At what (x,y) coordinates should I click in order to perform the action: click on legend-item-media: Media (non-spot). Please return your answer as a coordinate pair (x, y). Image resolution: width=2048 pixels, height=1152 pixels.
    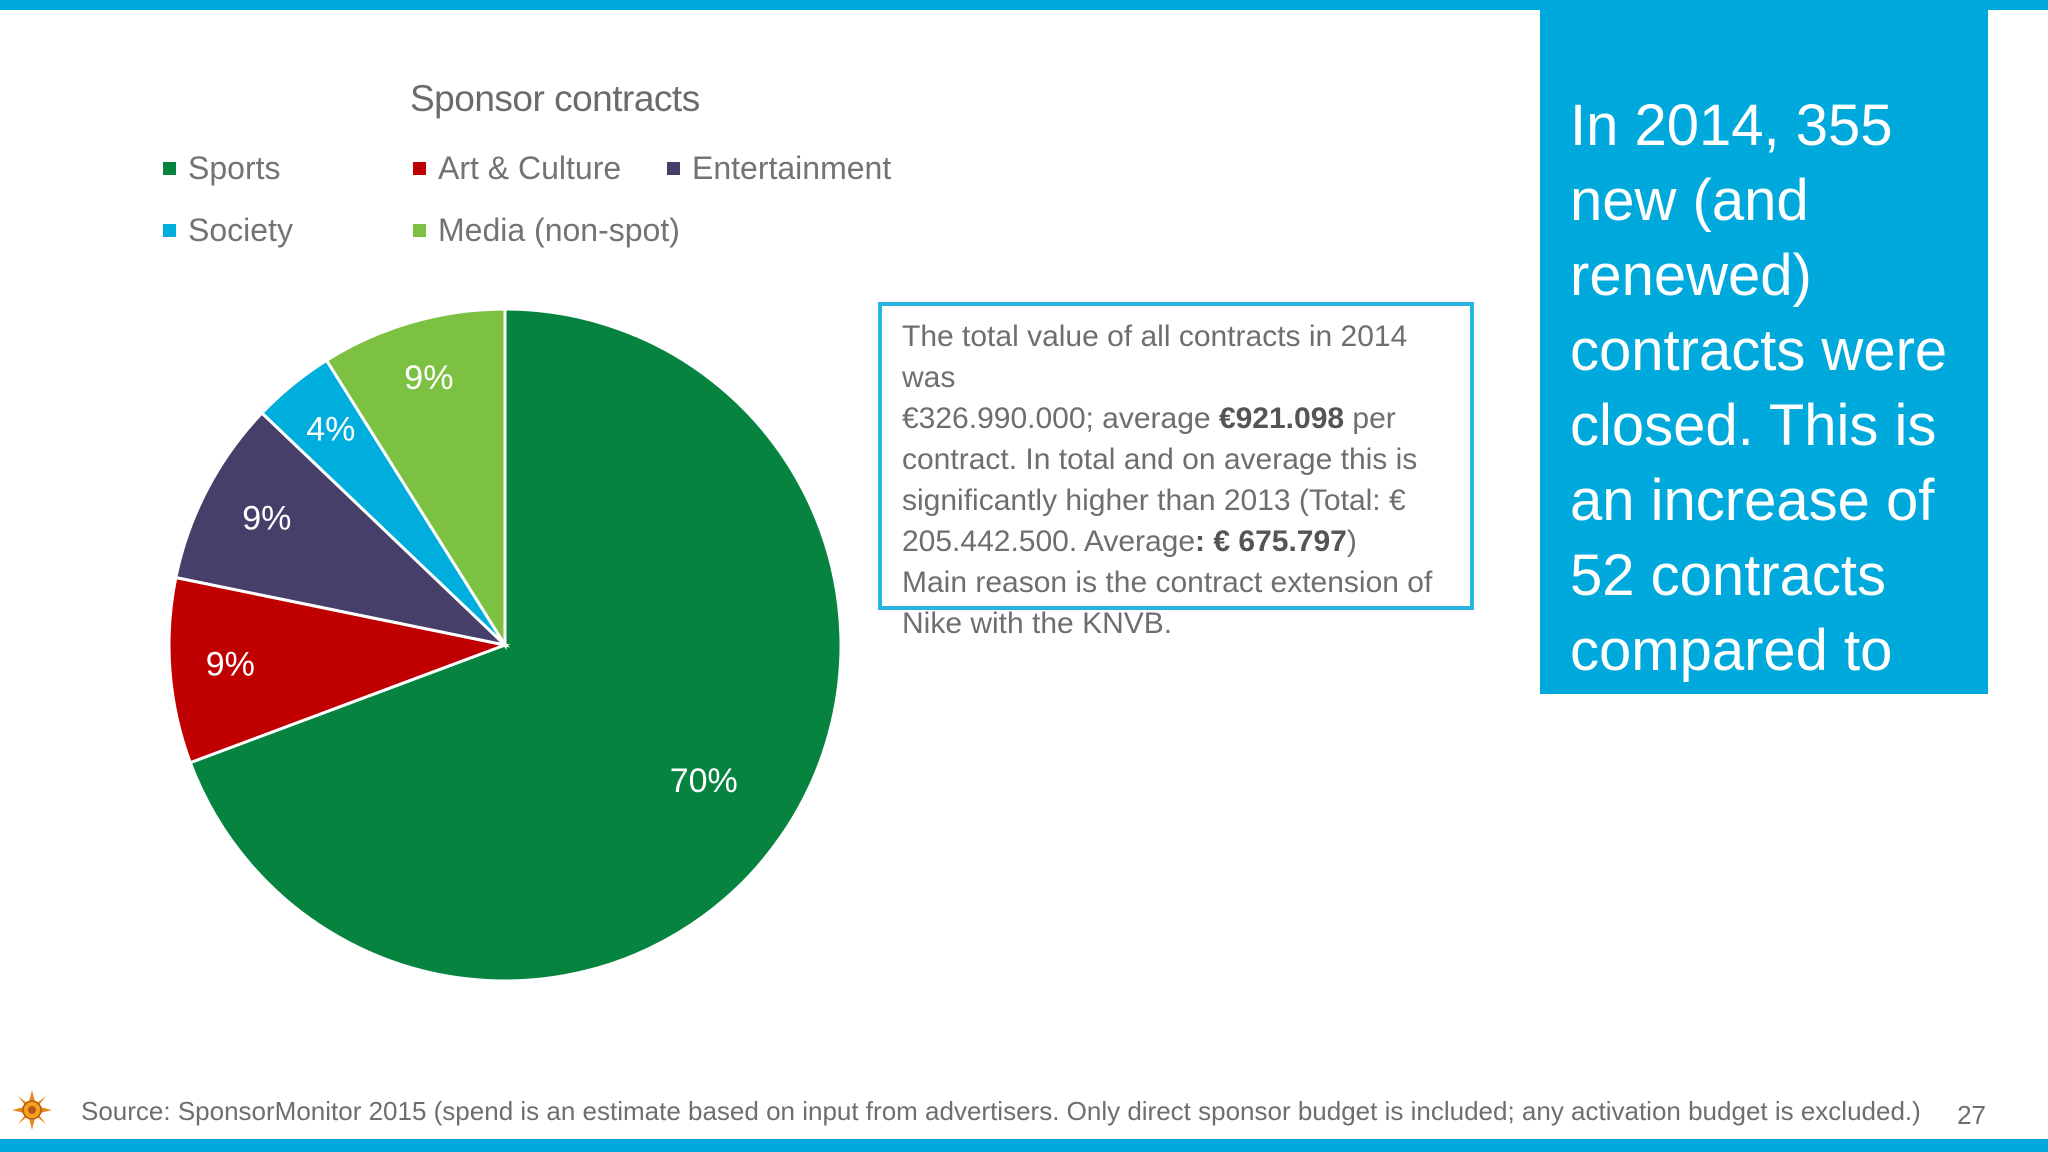
    Looking at the image, I should click on (546, 230).